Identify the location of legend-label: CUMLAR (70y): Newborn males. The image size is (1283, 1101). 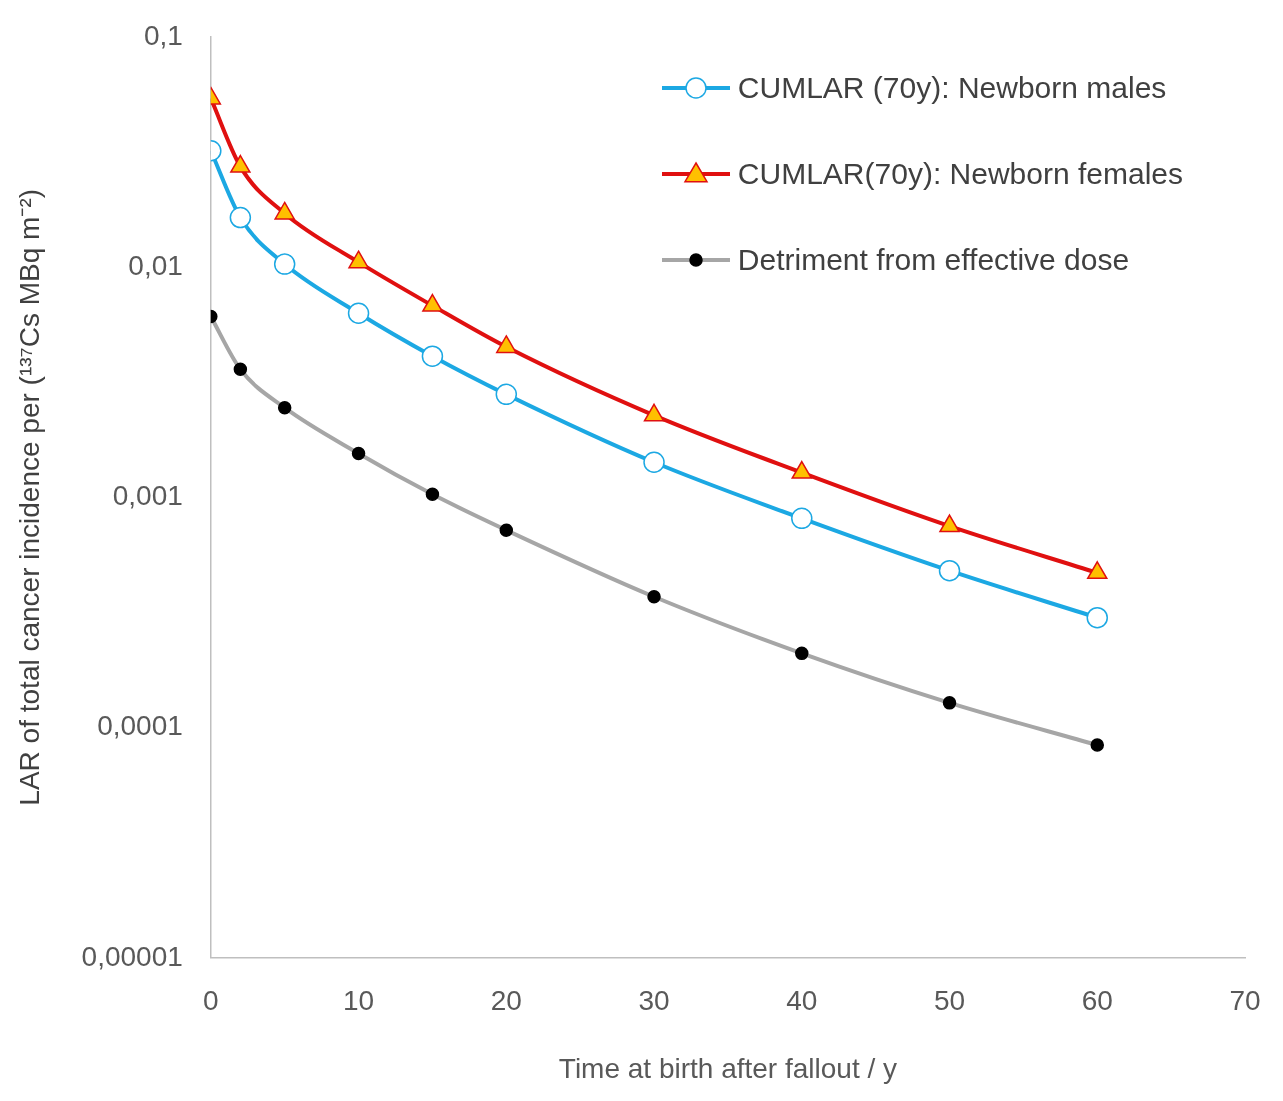
(952, 88).